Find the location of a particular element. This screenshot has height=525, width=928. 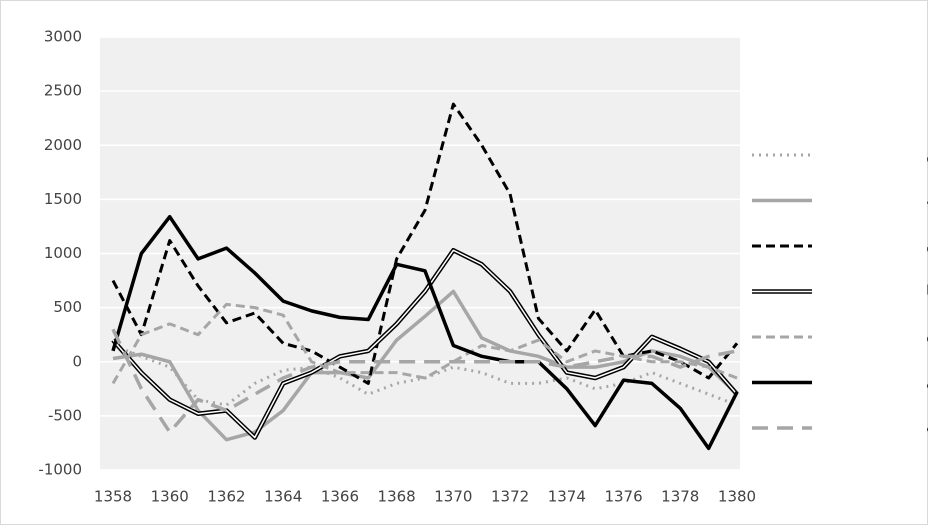

y-tick-label: 3000 is located at coordinates (63, 37).